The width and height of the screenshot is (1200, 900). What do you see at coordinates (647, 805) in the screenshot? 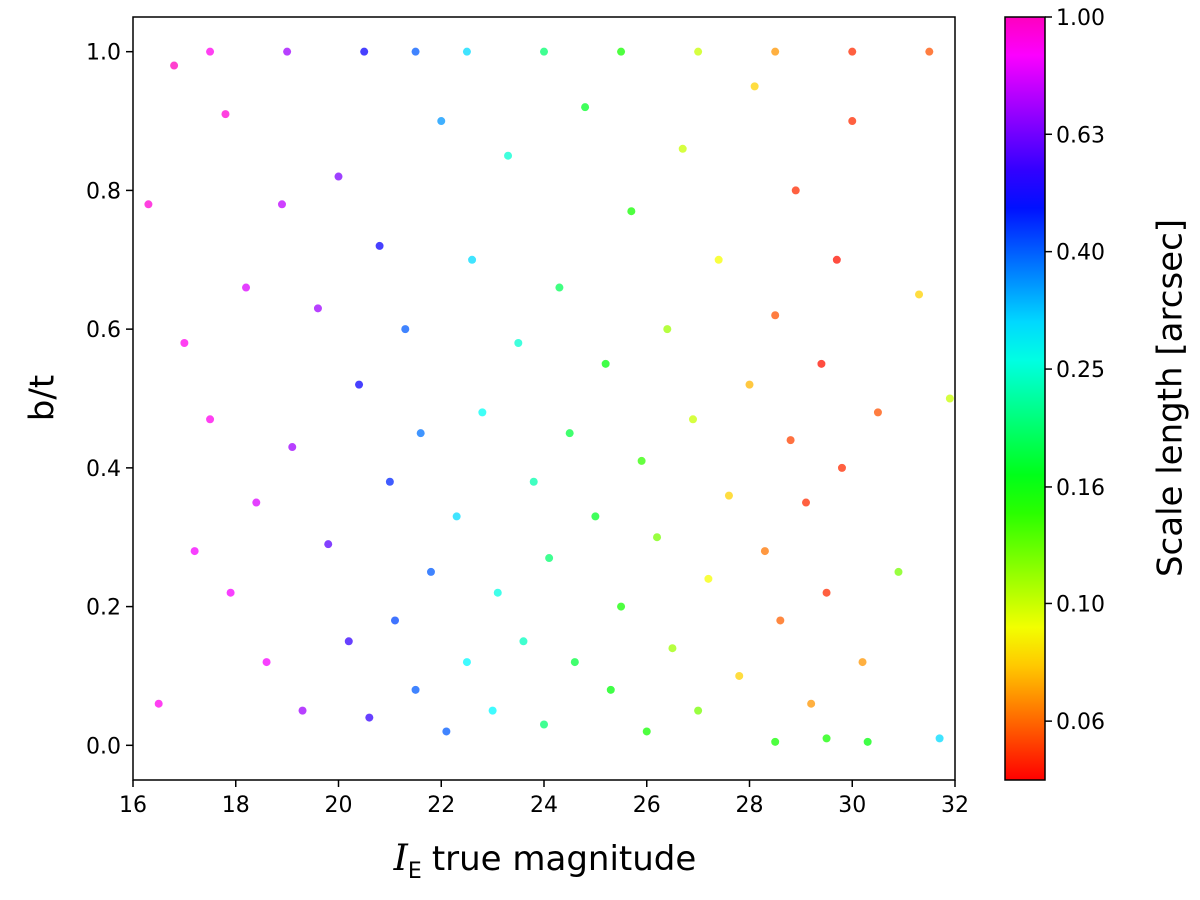
I see `x-tick-label: 26` at bounding box center [647, 805].